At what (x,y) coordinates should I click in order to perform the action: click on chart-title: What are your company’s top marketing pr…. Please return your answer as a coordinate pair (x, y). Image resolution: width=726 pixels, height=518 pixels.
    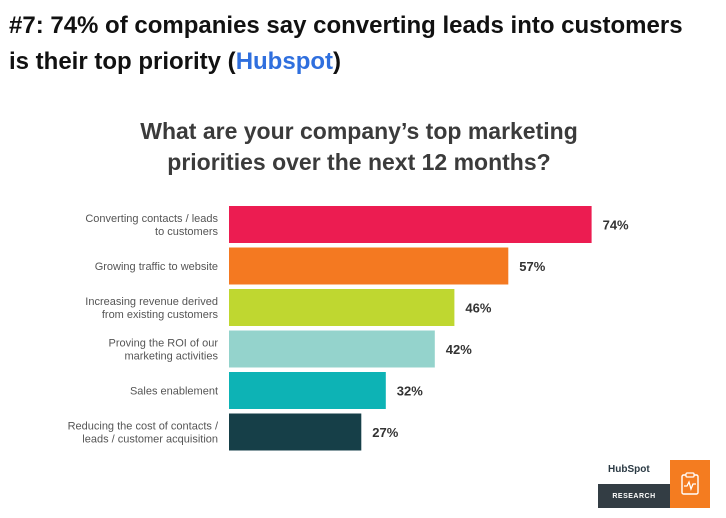
    Looking at the image, I should click on (359, 146).